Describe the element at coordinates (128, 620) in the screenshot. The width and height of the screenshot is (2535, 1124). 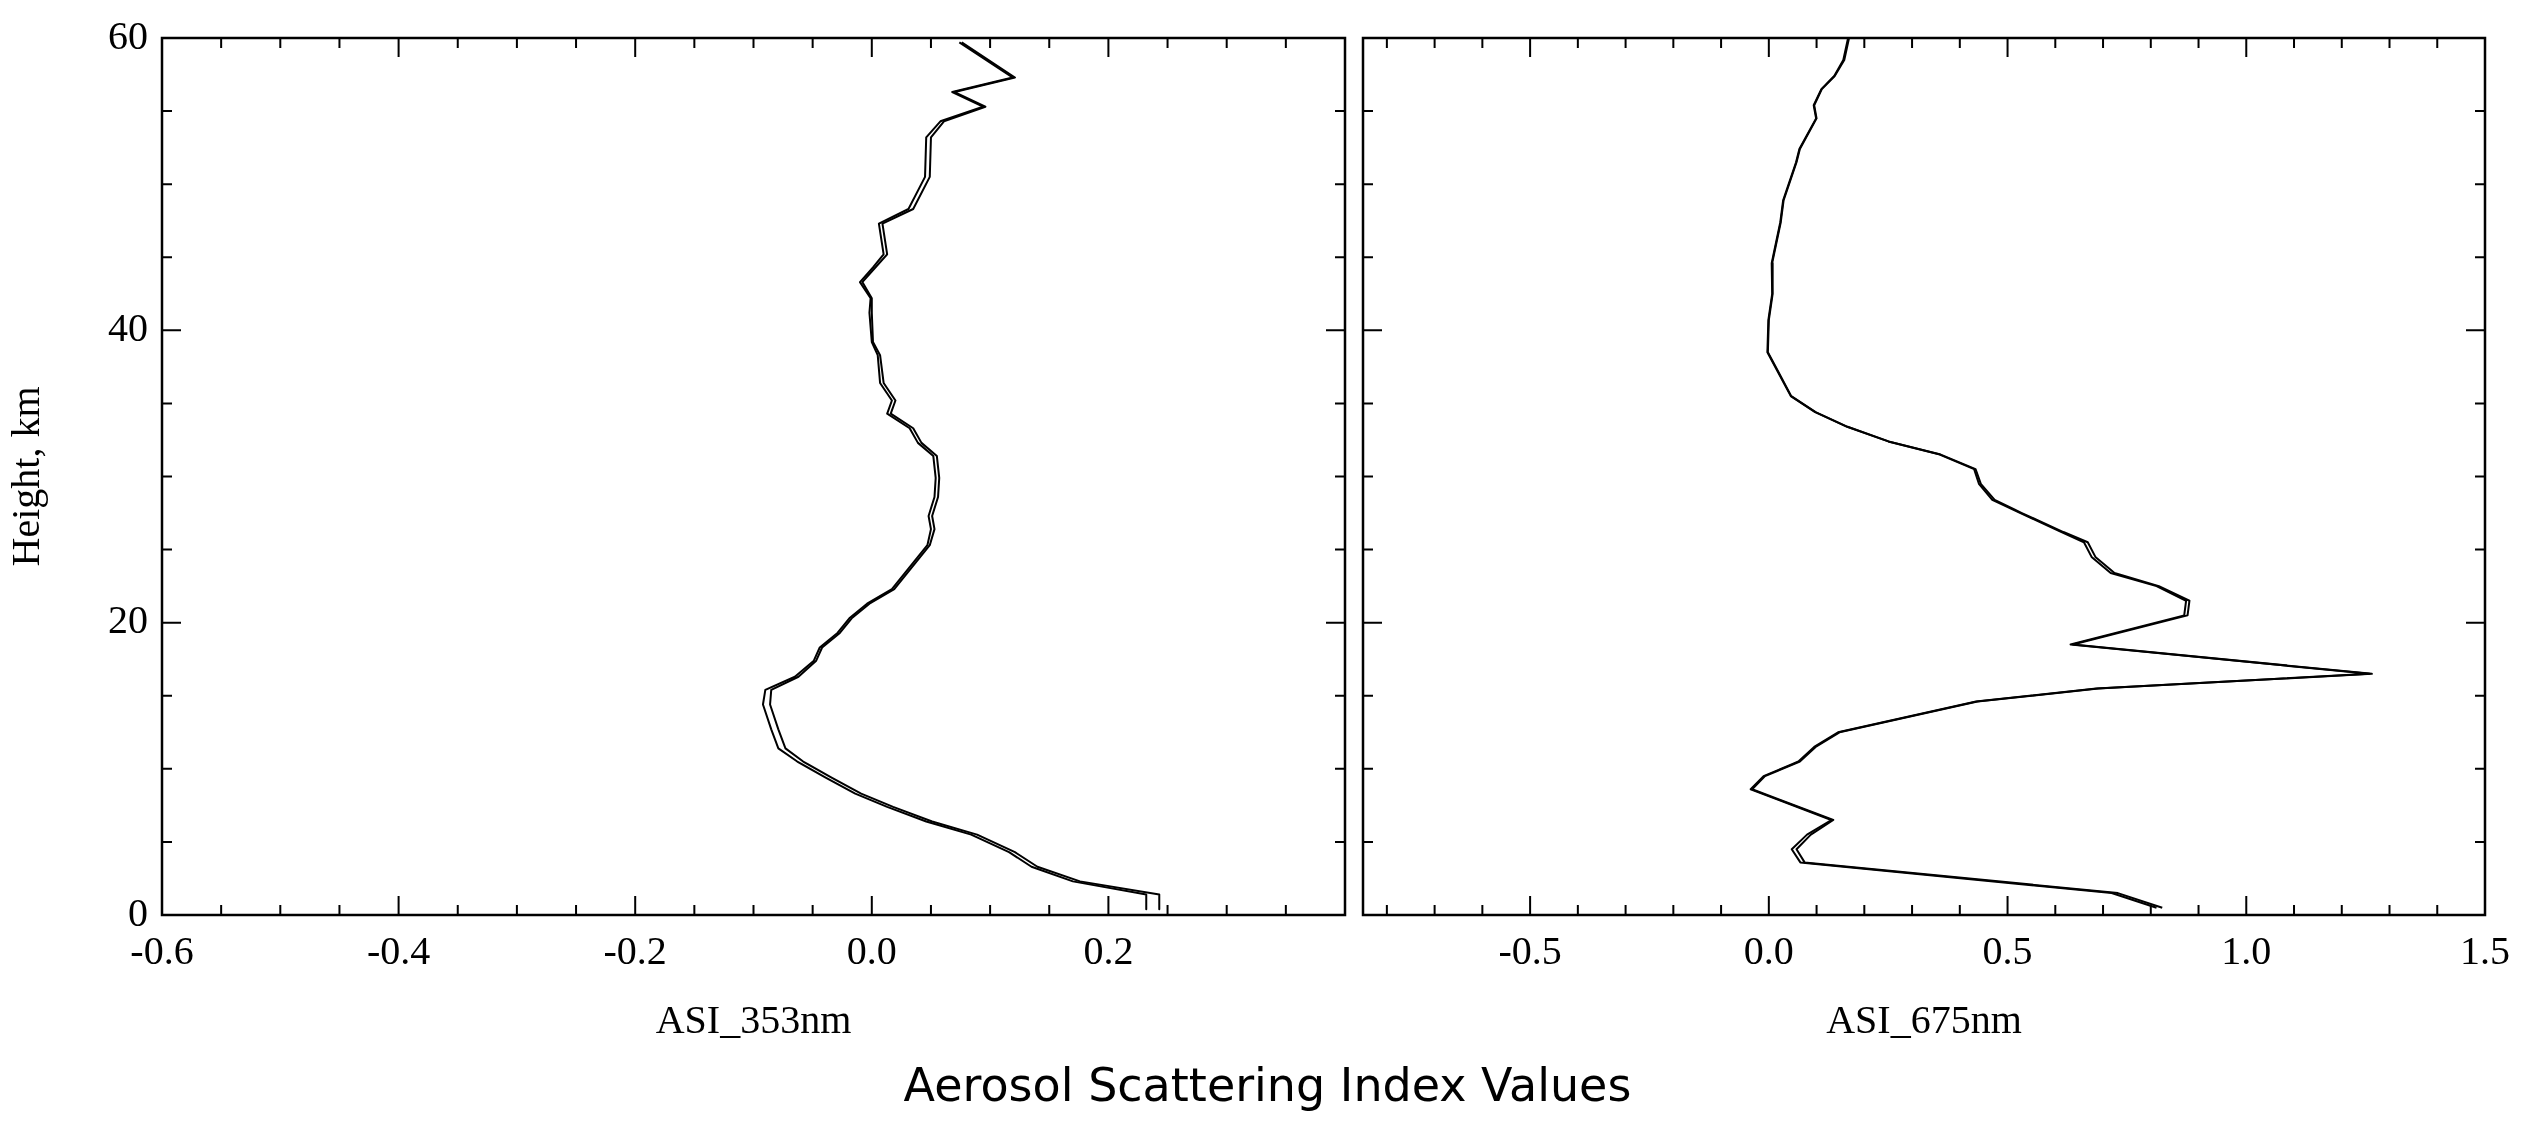
I see `y-tick-label: 20` at that location.